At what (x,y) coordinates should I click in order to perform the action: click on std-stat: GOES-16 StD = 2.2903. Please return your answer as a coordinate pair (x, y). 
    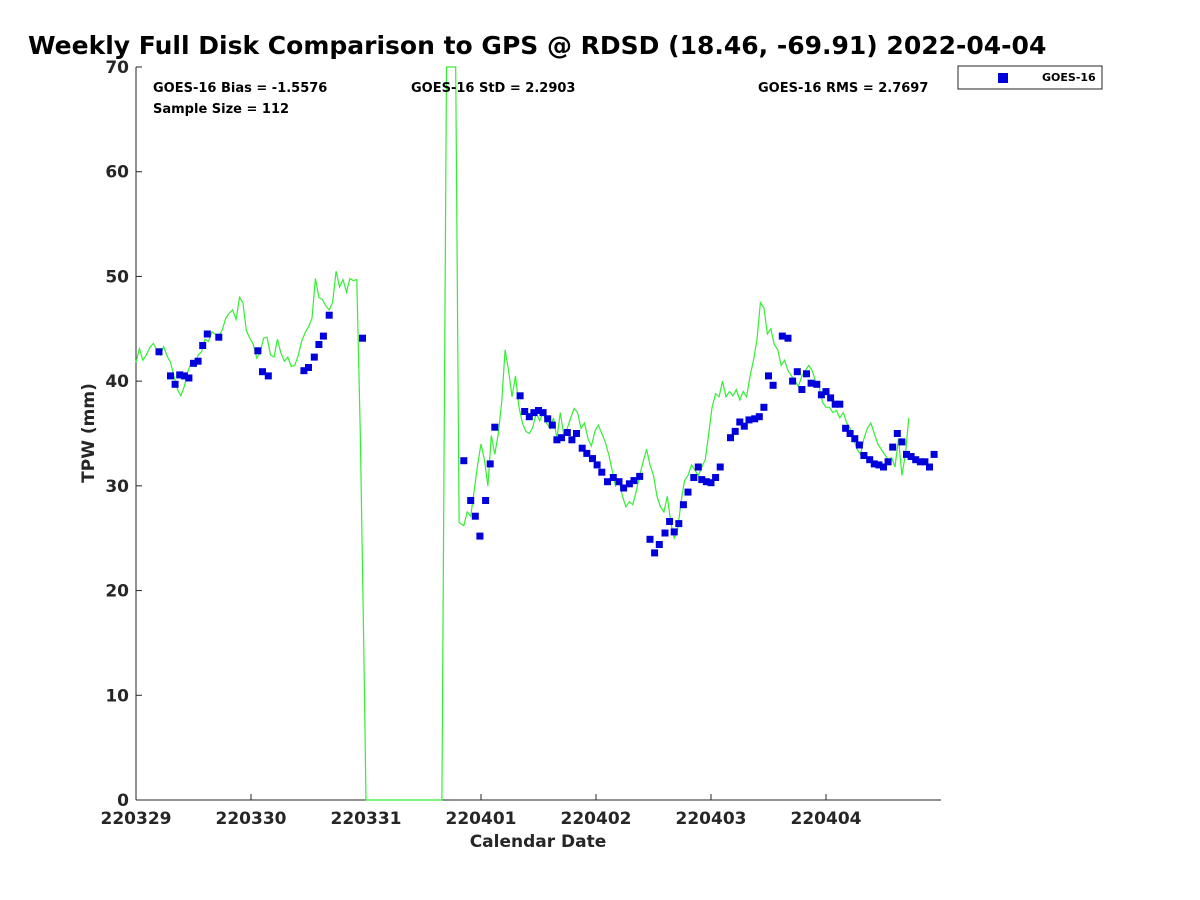
    Looking at the image, I should click on (493, 88).